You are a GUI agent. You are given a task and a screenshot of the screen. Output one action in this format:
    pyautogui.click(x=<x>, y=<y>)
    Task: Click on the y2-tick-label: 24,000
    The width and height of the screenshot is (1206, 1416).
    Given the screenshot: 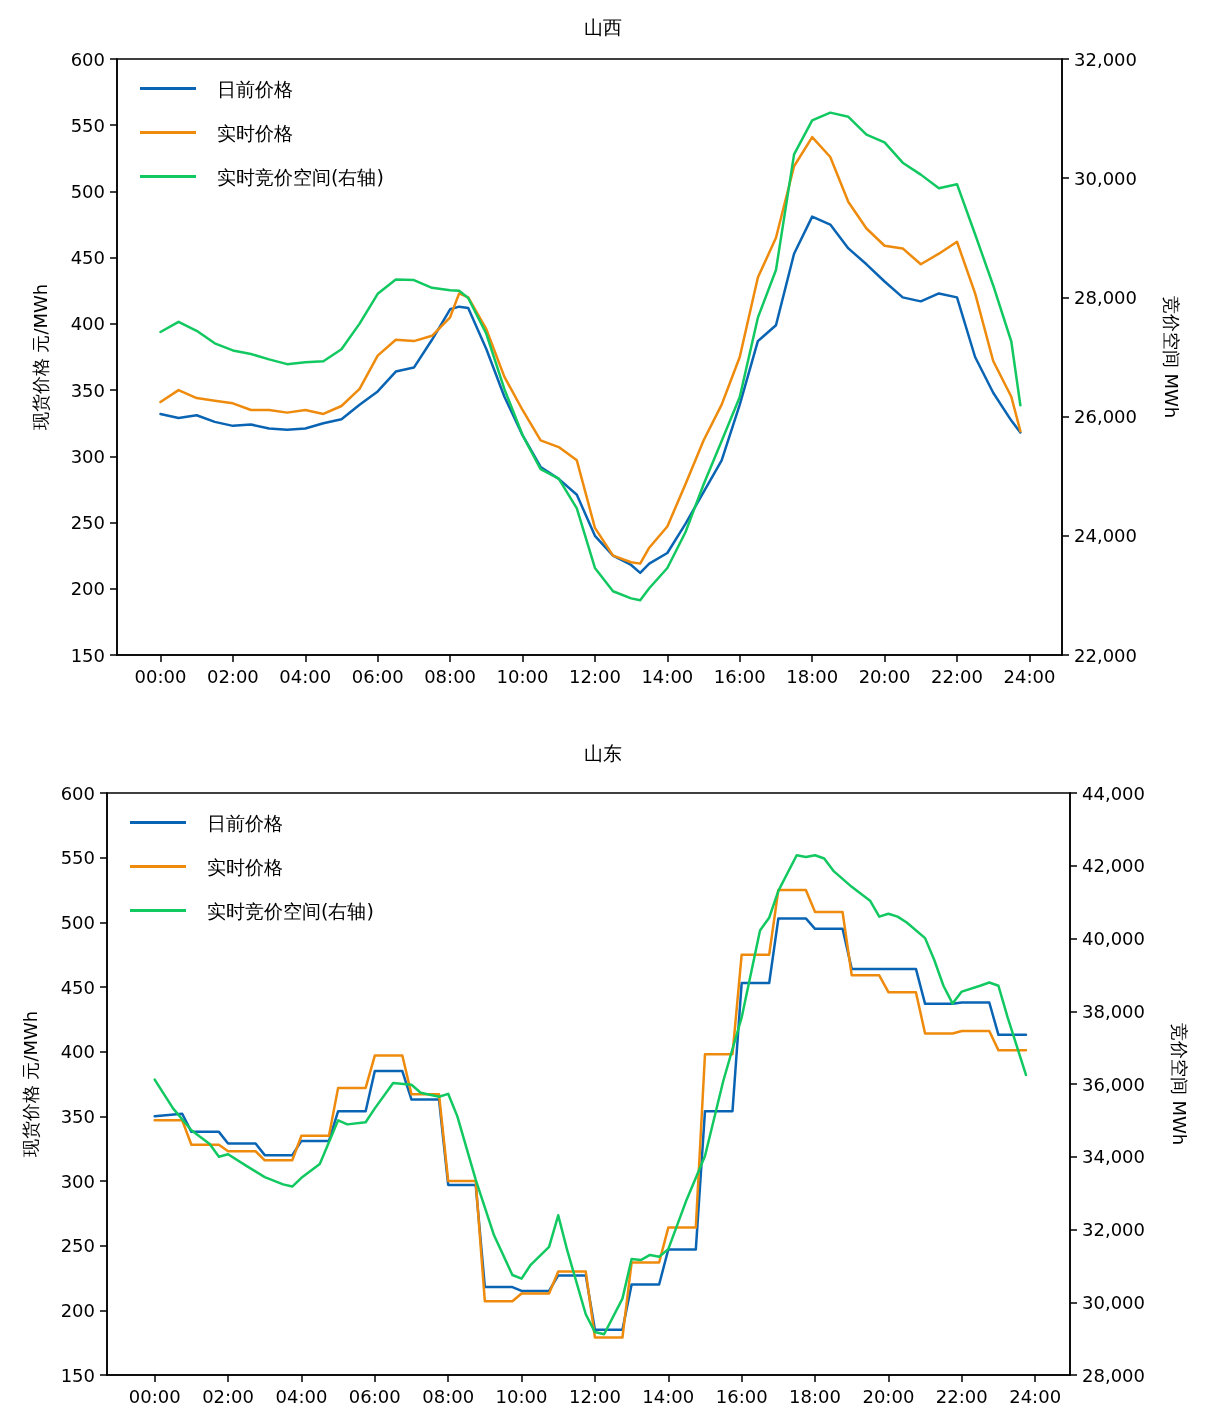 What is the action you would take?
    pyautogui.click(x=1105, y=536)
    